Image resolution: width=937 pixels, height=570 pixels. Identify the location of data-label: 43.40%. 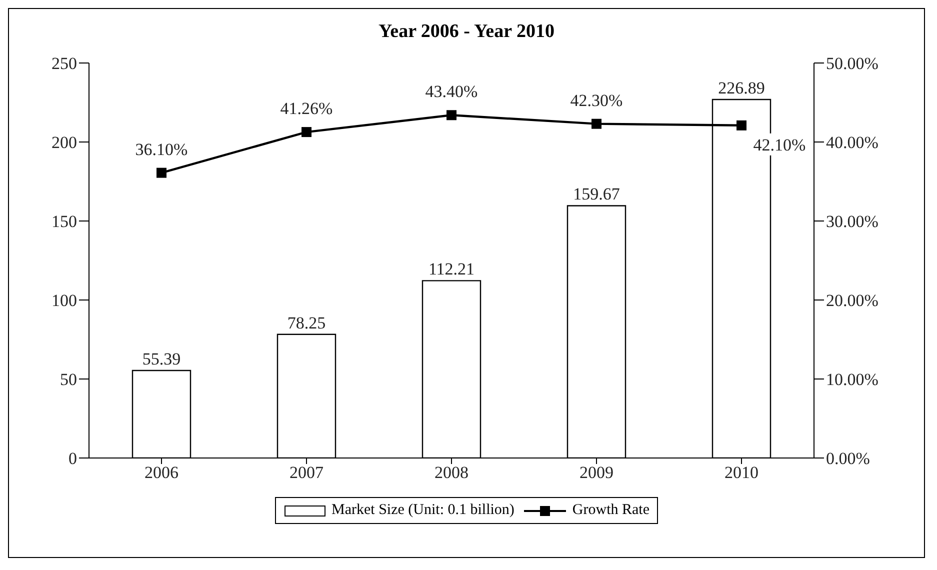
(451, 92).